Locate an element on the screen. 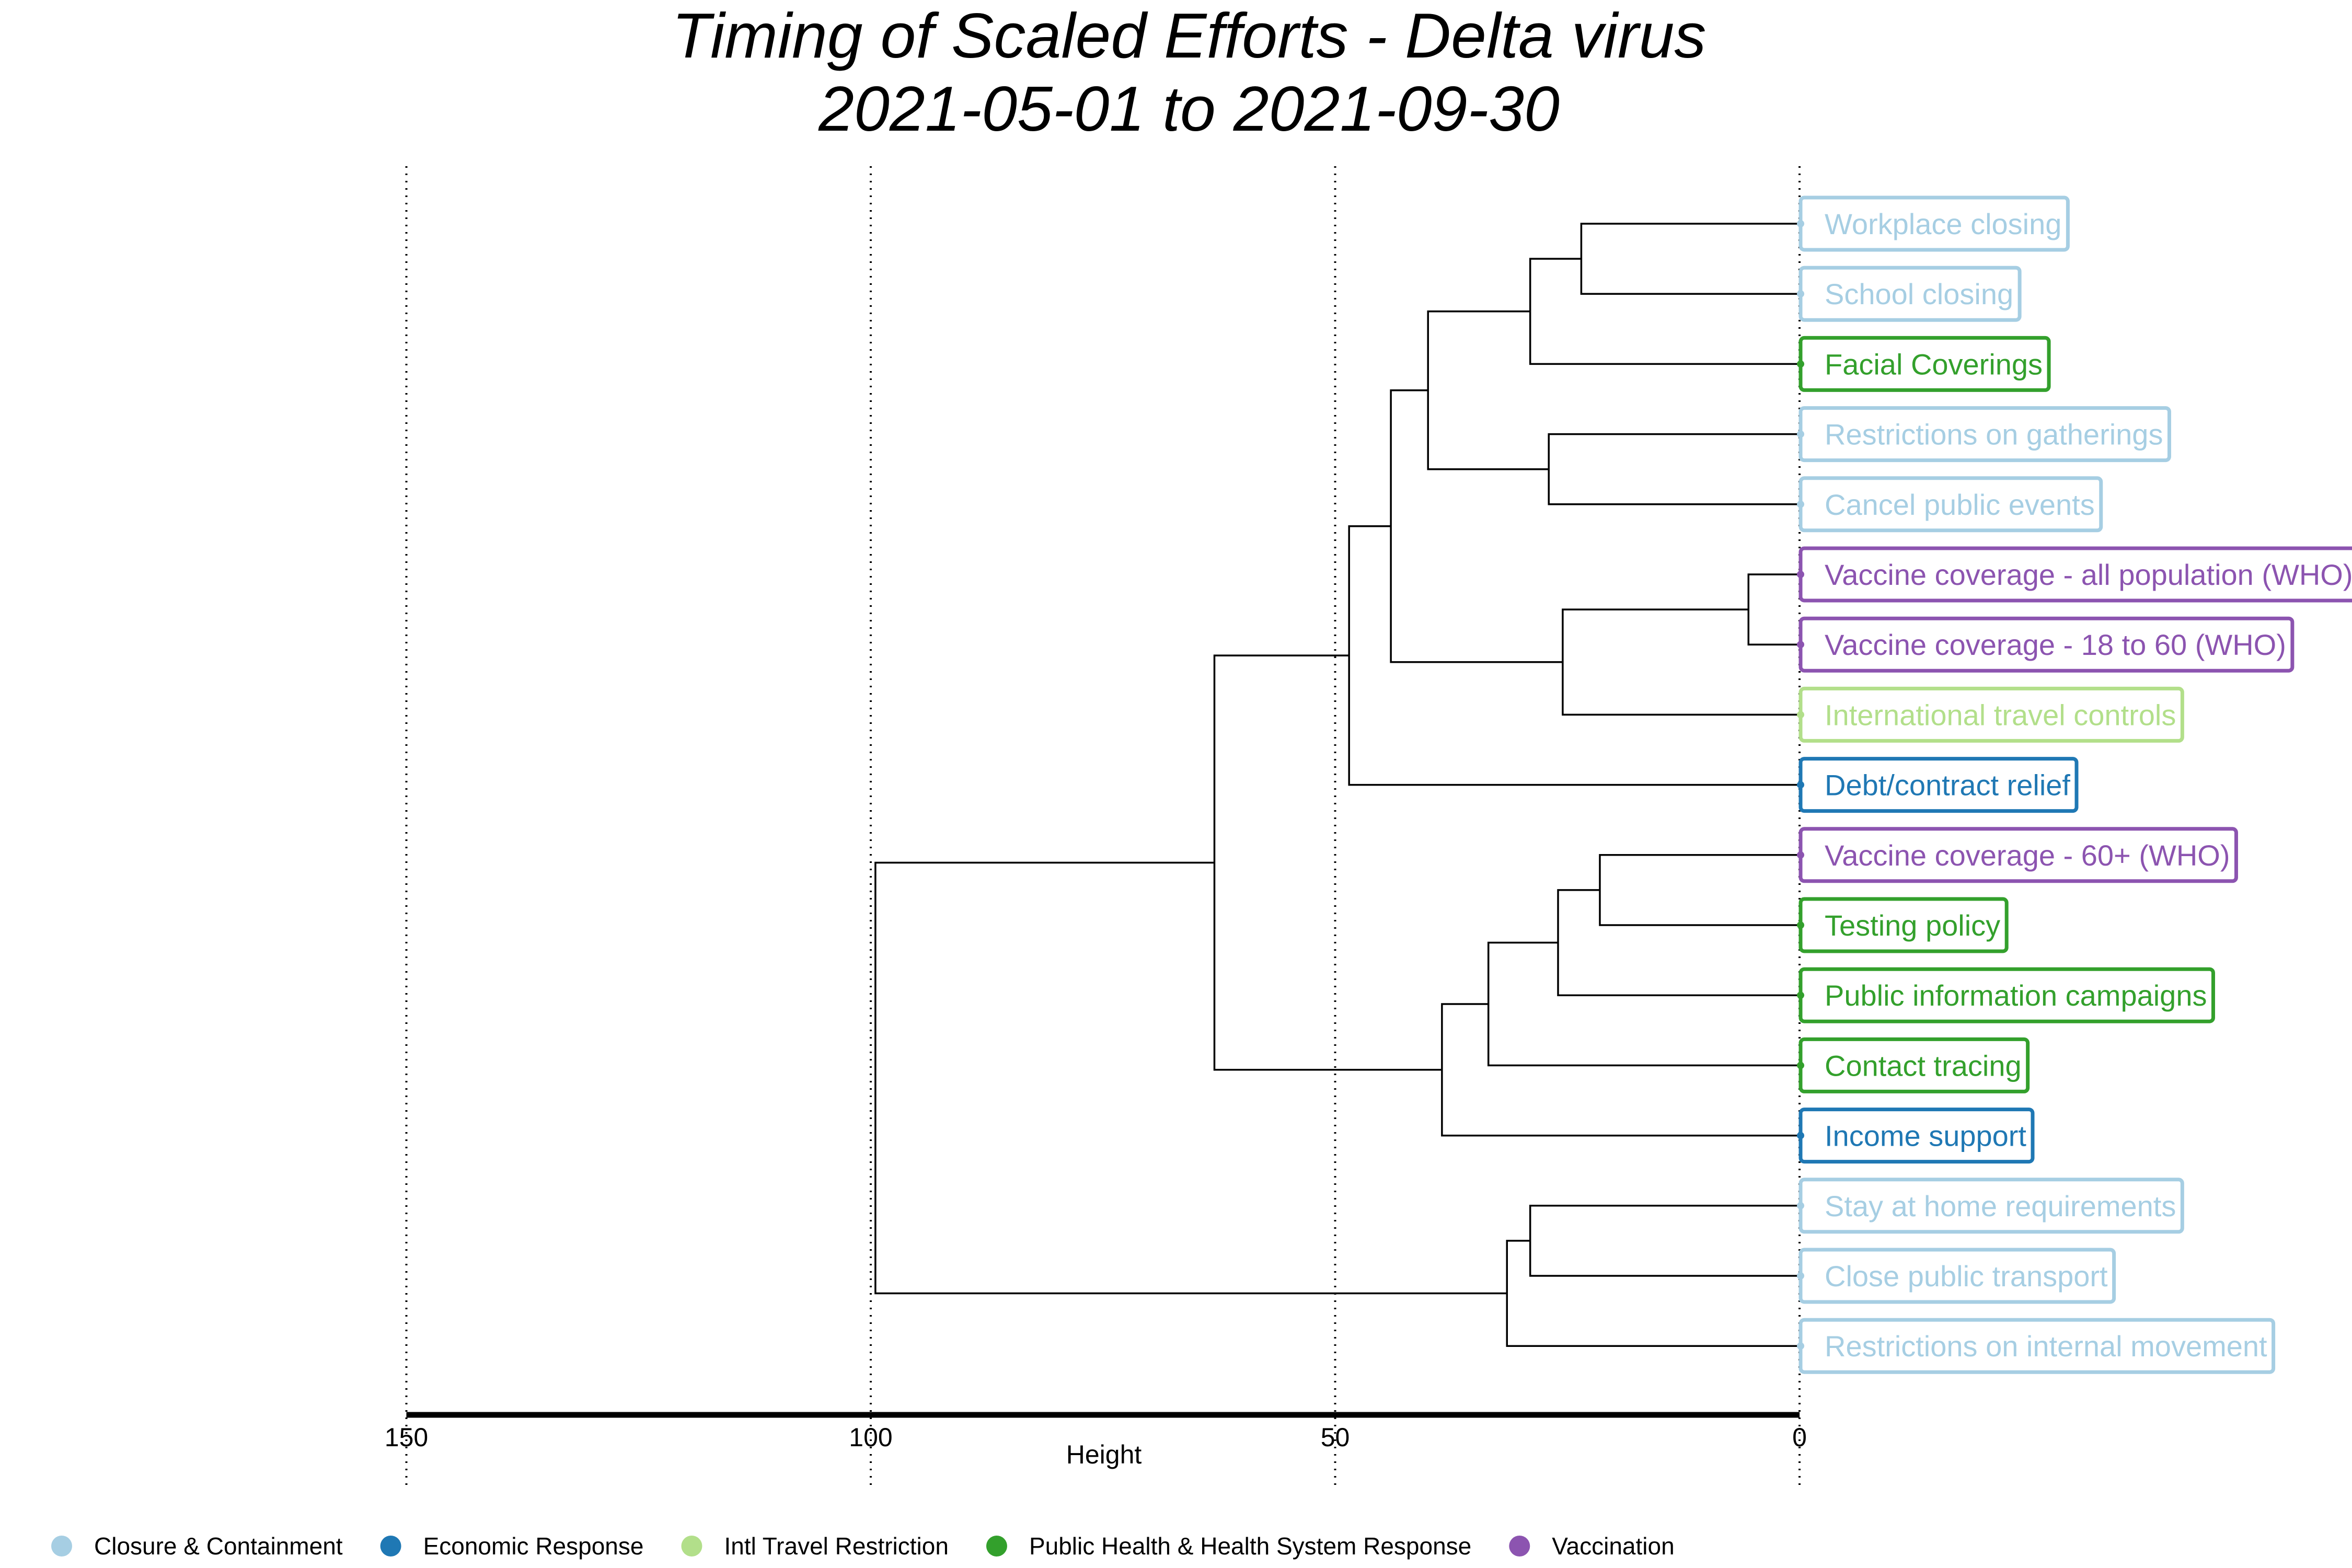 The height and width of the screenshot is (1568, 2352). leaf-label: Public information campaigns is located at coordinates (2006, 995).